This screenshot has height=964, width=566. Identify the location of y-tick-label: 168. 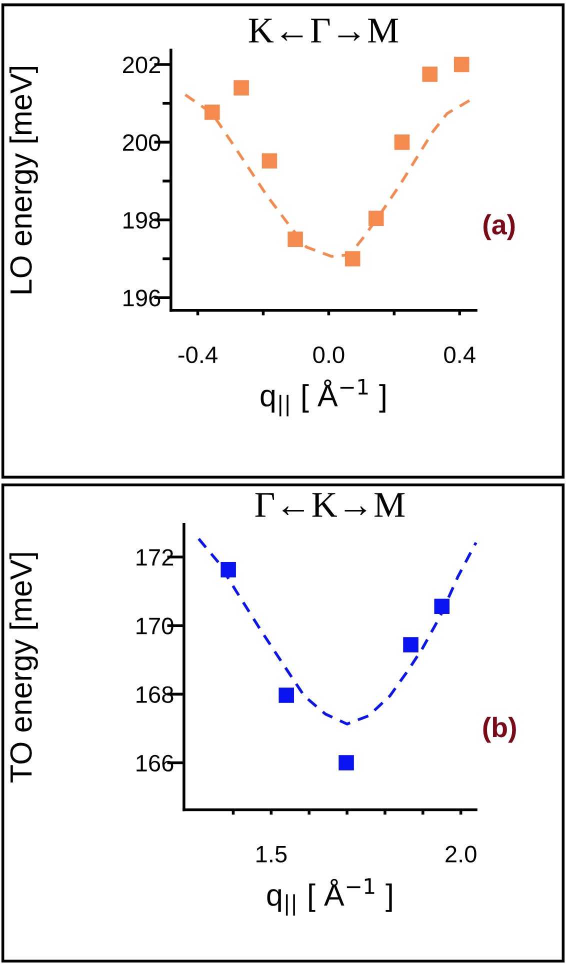
(155, 694).